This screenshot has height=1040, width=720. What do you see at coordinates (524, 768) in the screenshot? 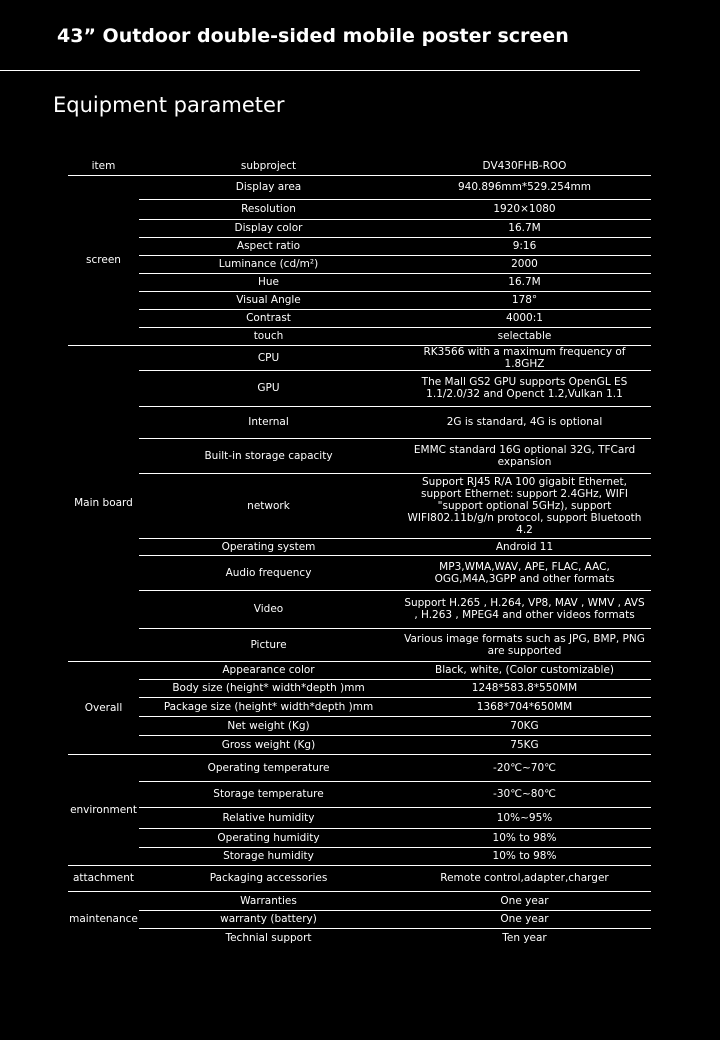
I see `value-cell: -20℃~70℃` at bounding box center [524, 768].